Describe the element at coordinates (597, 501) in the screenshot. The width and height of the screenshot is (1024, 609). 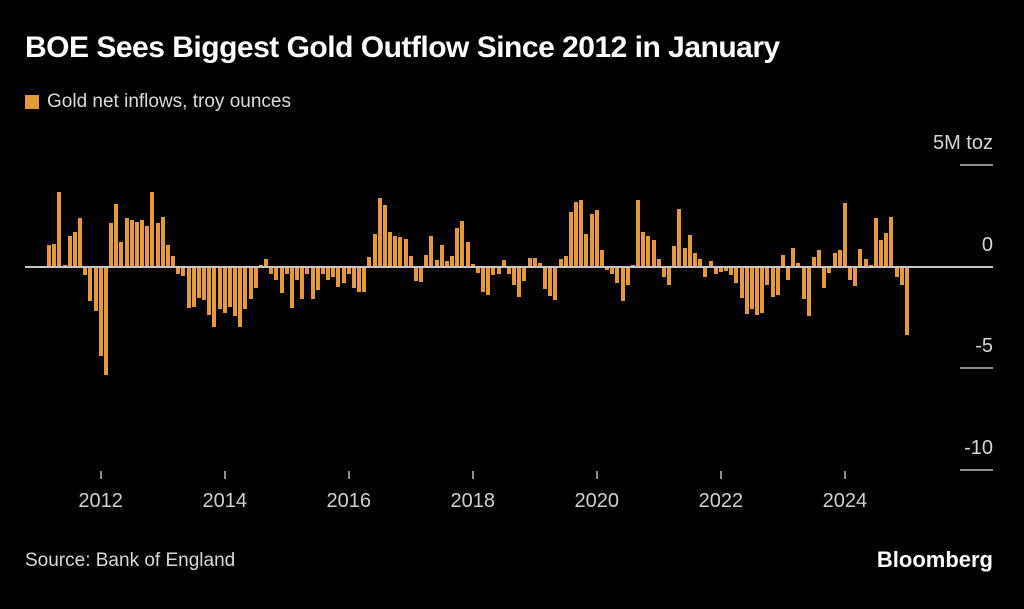
I see `x-axis-label: 2020` at that location.